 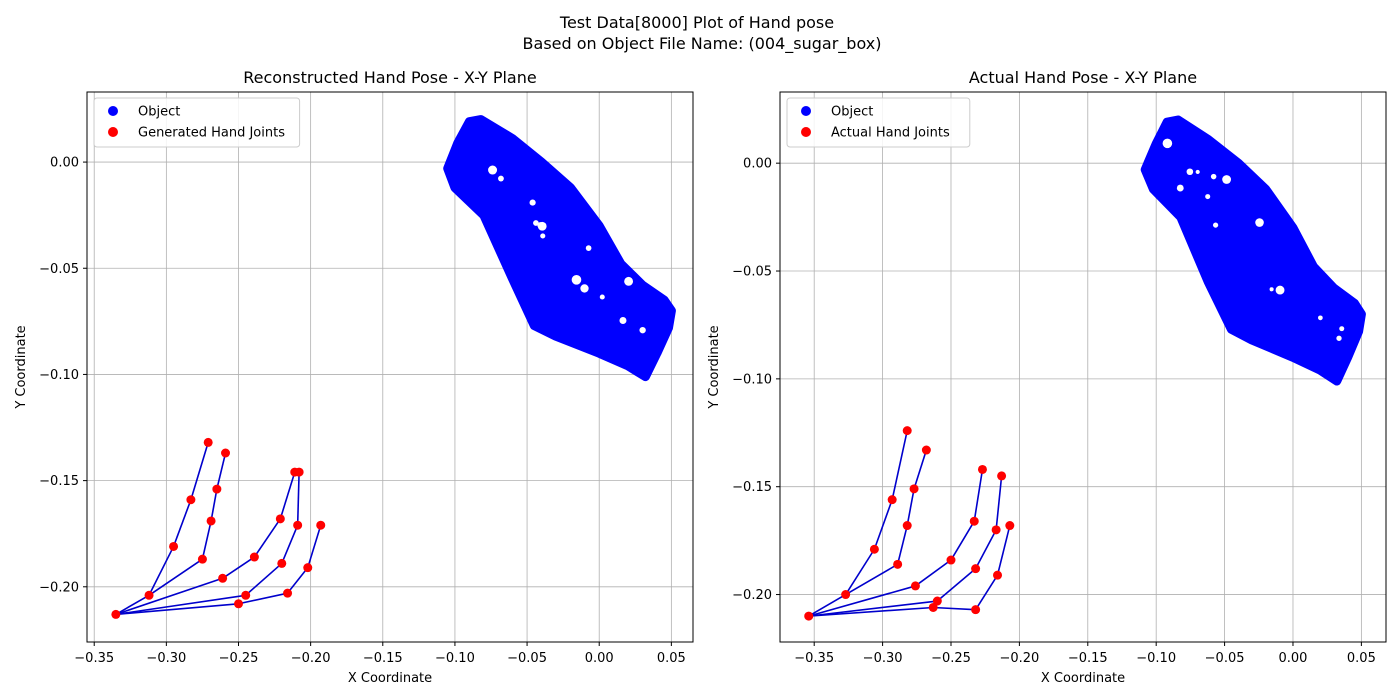 What do you see at coordinates (752, 487) in the screenshot?
I see `y-tick-label: −0.15` at bounding box center [752, 487].